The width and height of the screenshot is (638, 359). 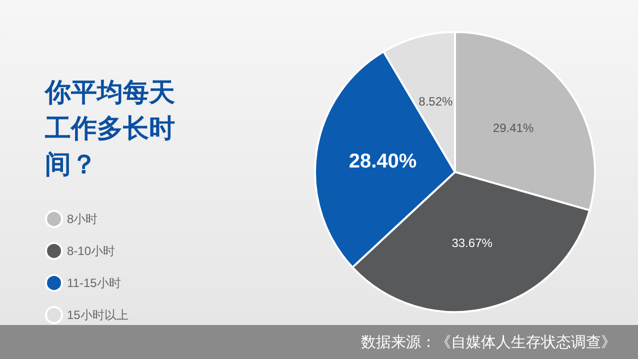 What do you see at coordinates (382, 161) in the screenshot?
I see `data-label: 28.40%` at bounding box center [382, 161].